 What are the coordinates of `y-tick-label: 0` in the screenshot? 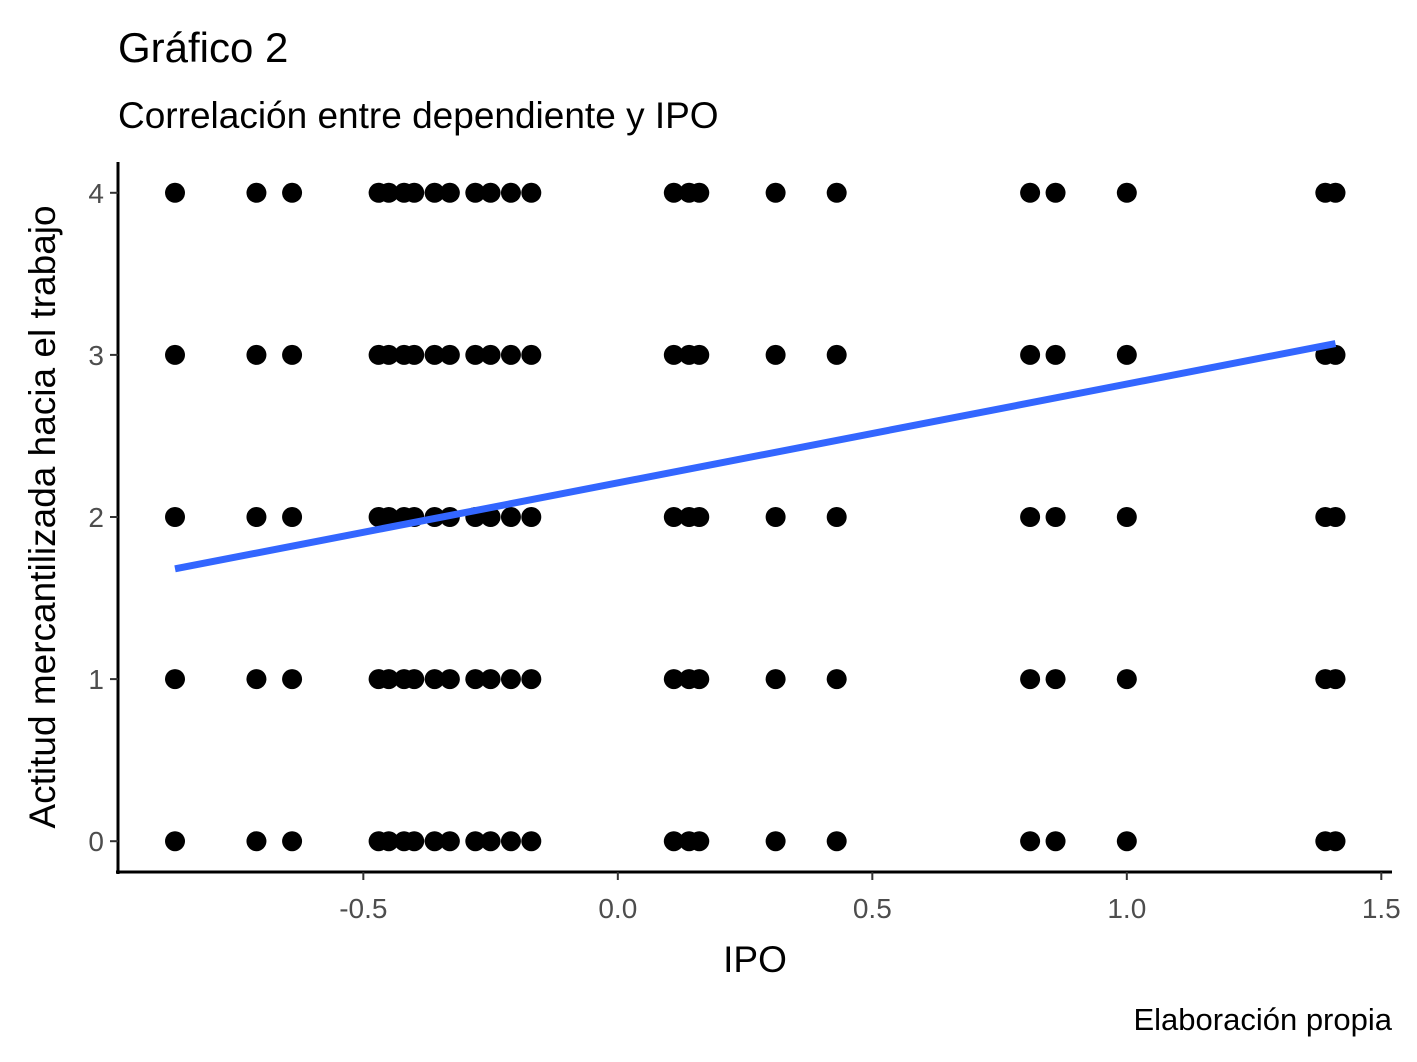 It's located at (96, 841).